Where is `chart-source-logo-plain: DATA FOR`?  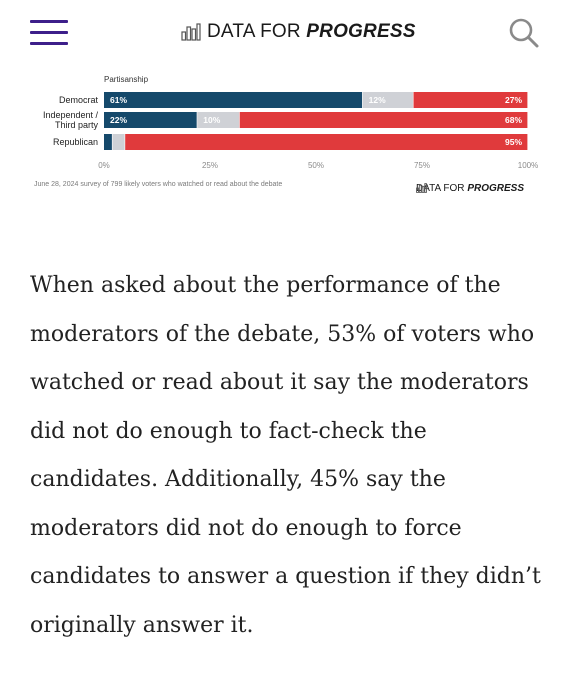
chart-source-logo-plain: DATA FOR is located at coordinates (440, 188).